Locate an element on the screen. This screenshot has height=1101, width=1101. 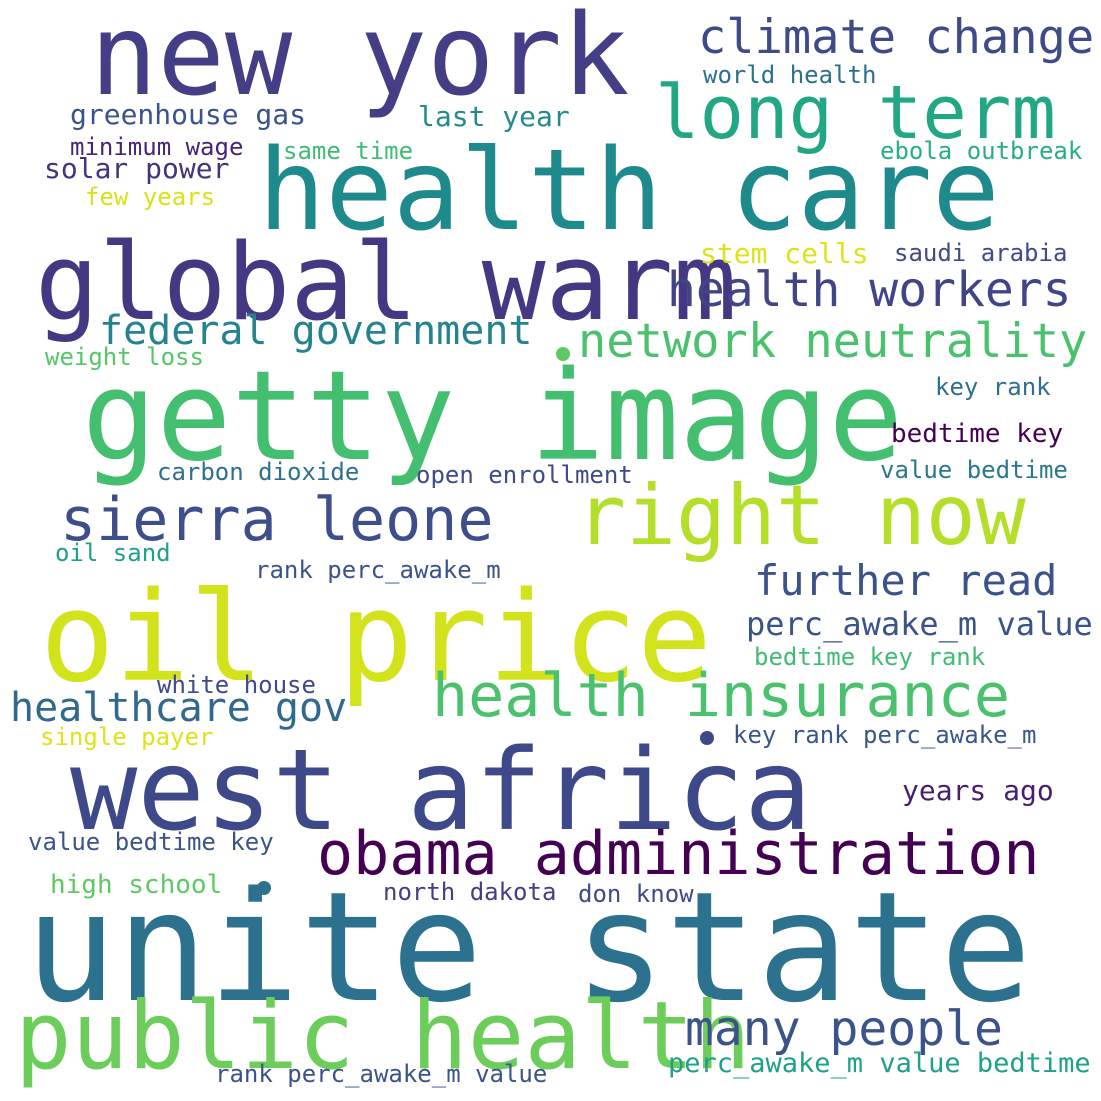
word-health-care: health care is located at coordinates (629, 191).